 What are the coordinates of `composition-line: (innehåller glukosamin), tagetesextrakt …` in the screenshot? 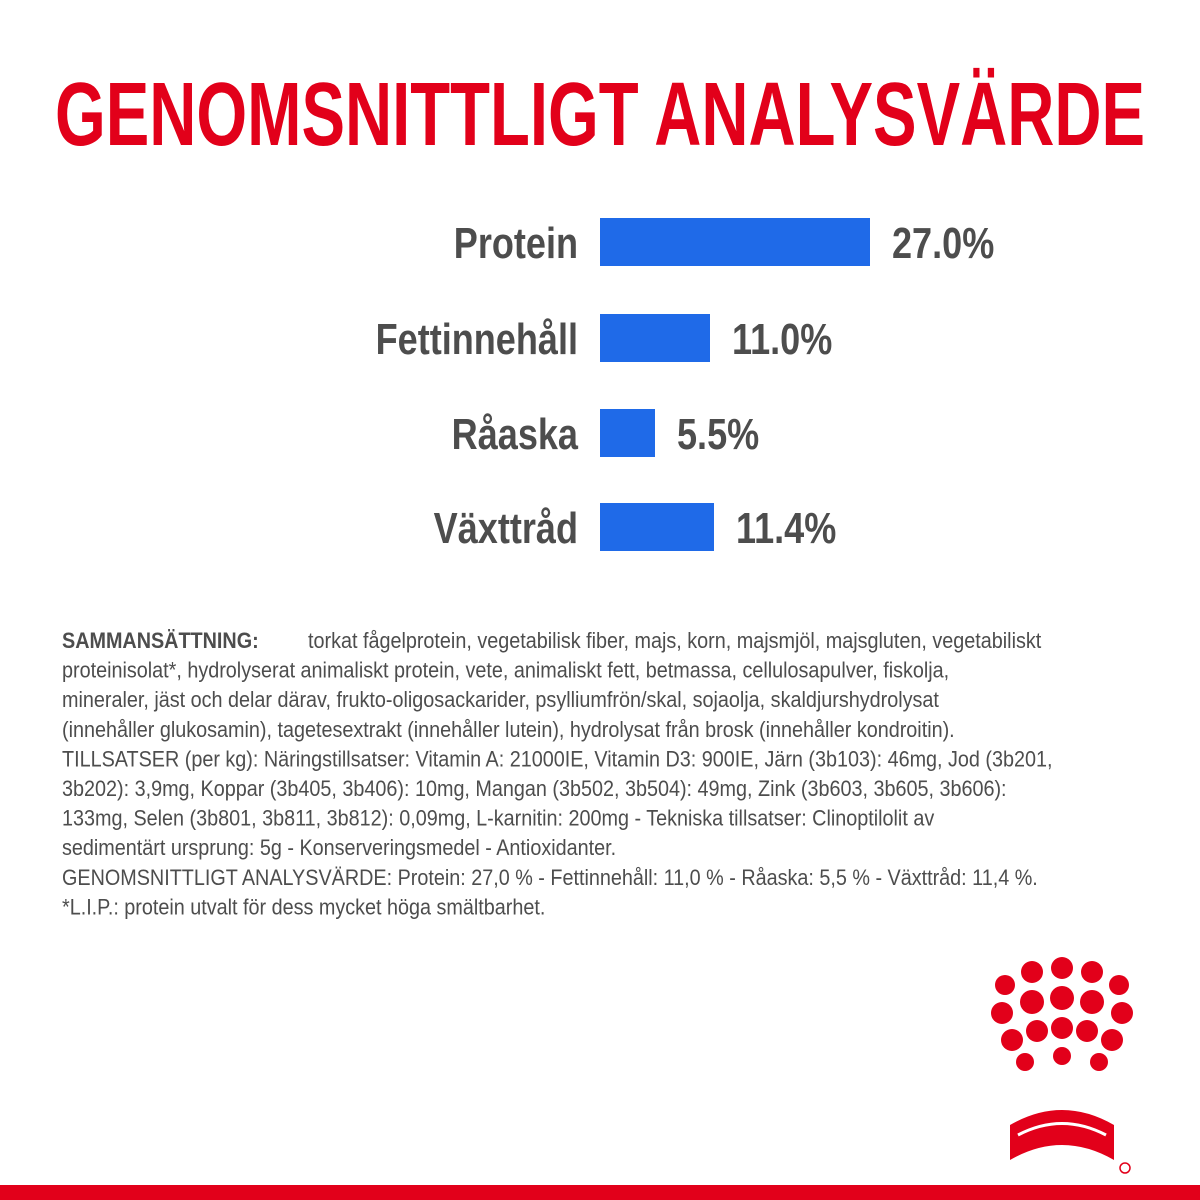 It's located at (508, 730).